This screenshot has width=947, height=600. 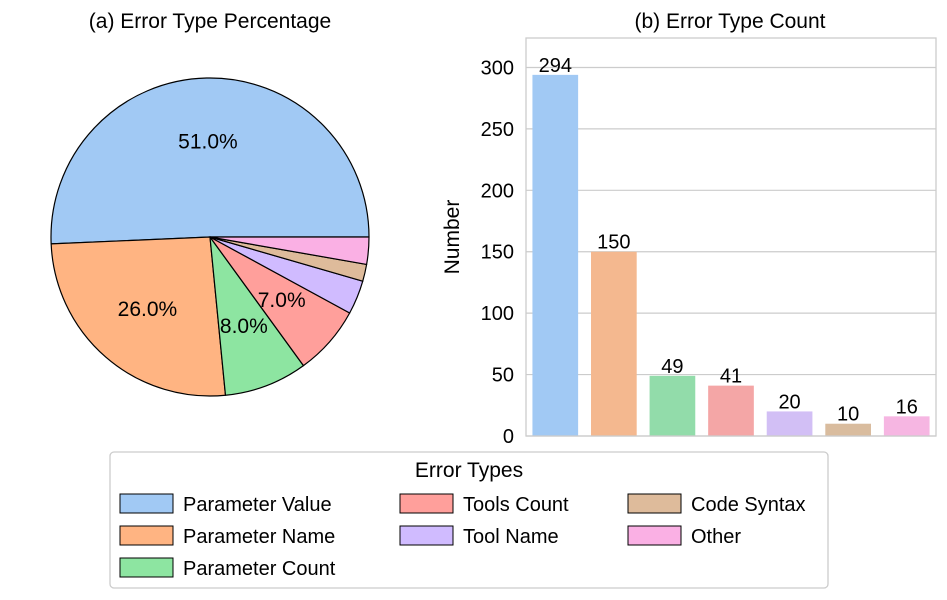 I want to click on legend-title: Error Types, so click(x=469, y=470).